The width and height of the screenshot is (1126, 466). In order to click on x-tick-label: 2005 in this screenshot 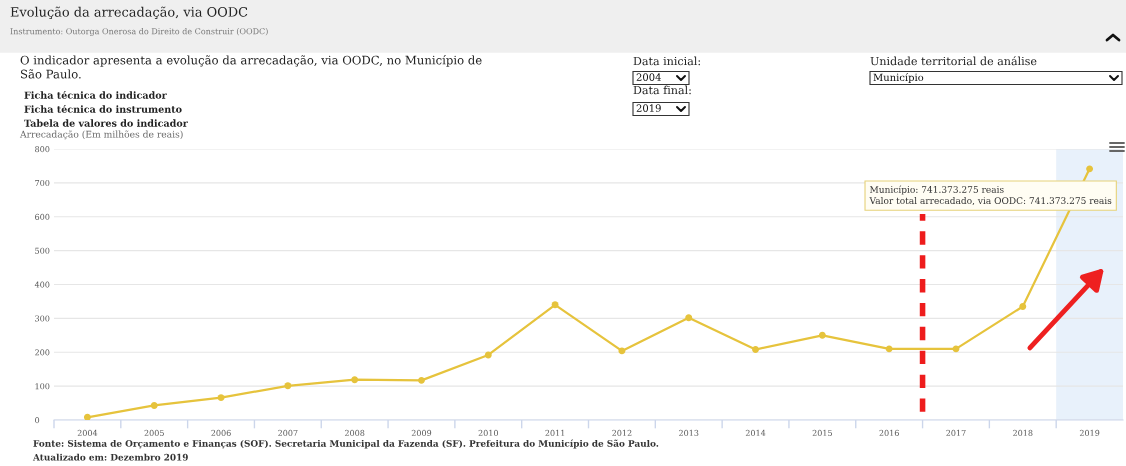, I will do `click(154, 432)`.